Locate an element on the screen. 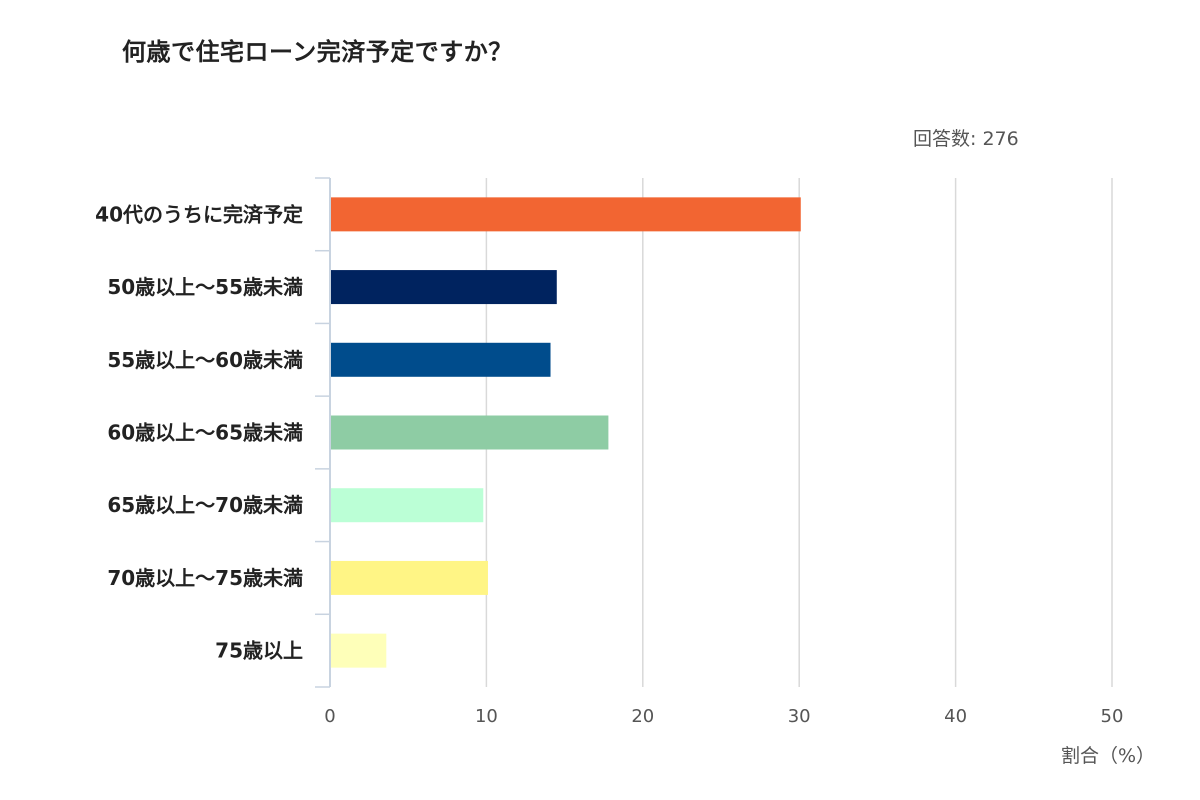  x-tick-label: 10 is located at coordinates (486, 716).